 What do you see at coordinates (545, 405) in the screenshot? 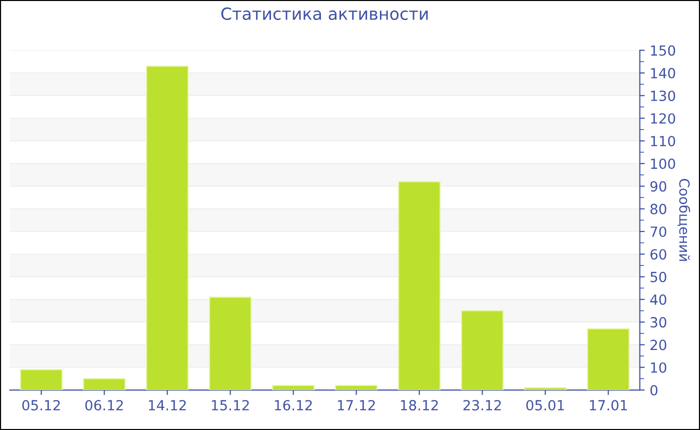
I see `x-tick-label: 05.01` at bounding box center [545, 405].